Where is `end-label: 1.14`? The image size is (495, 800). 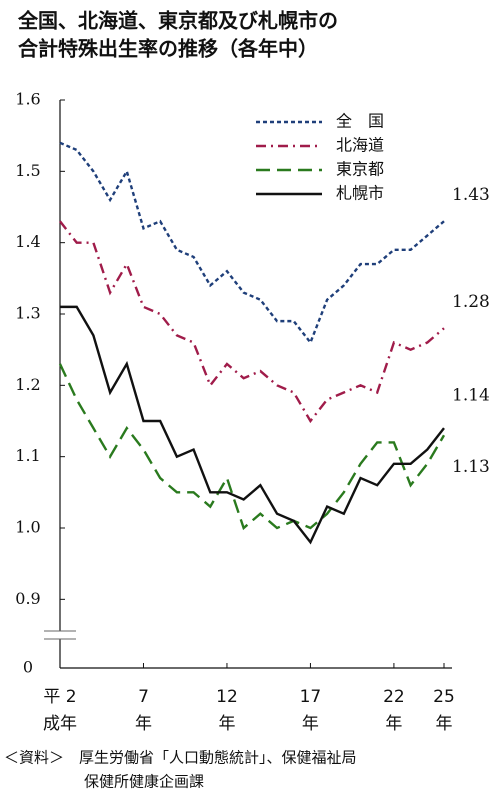 end-label: 1.14 is located at coordinates (471, 396).